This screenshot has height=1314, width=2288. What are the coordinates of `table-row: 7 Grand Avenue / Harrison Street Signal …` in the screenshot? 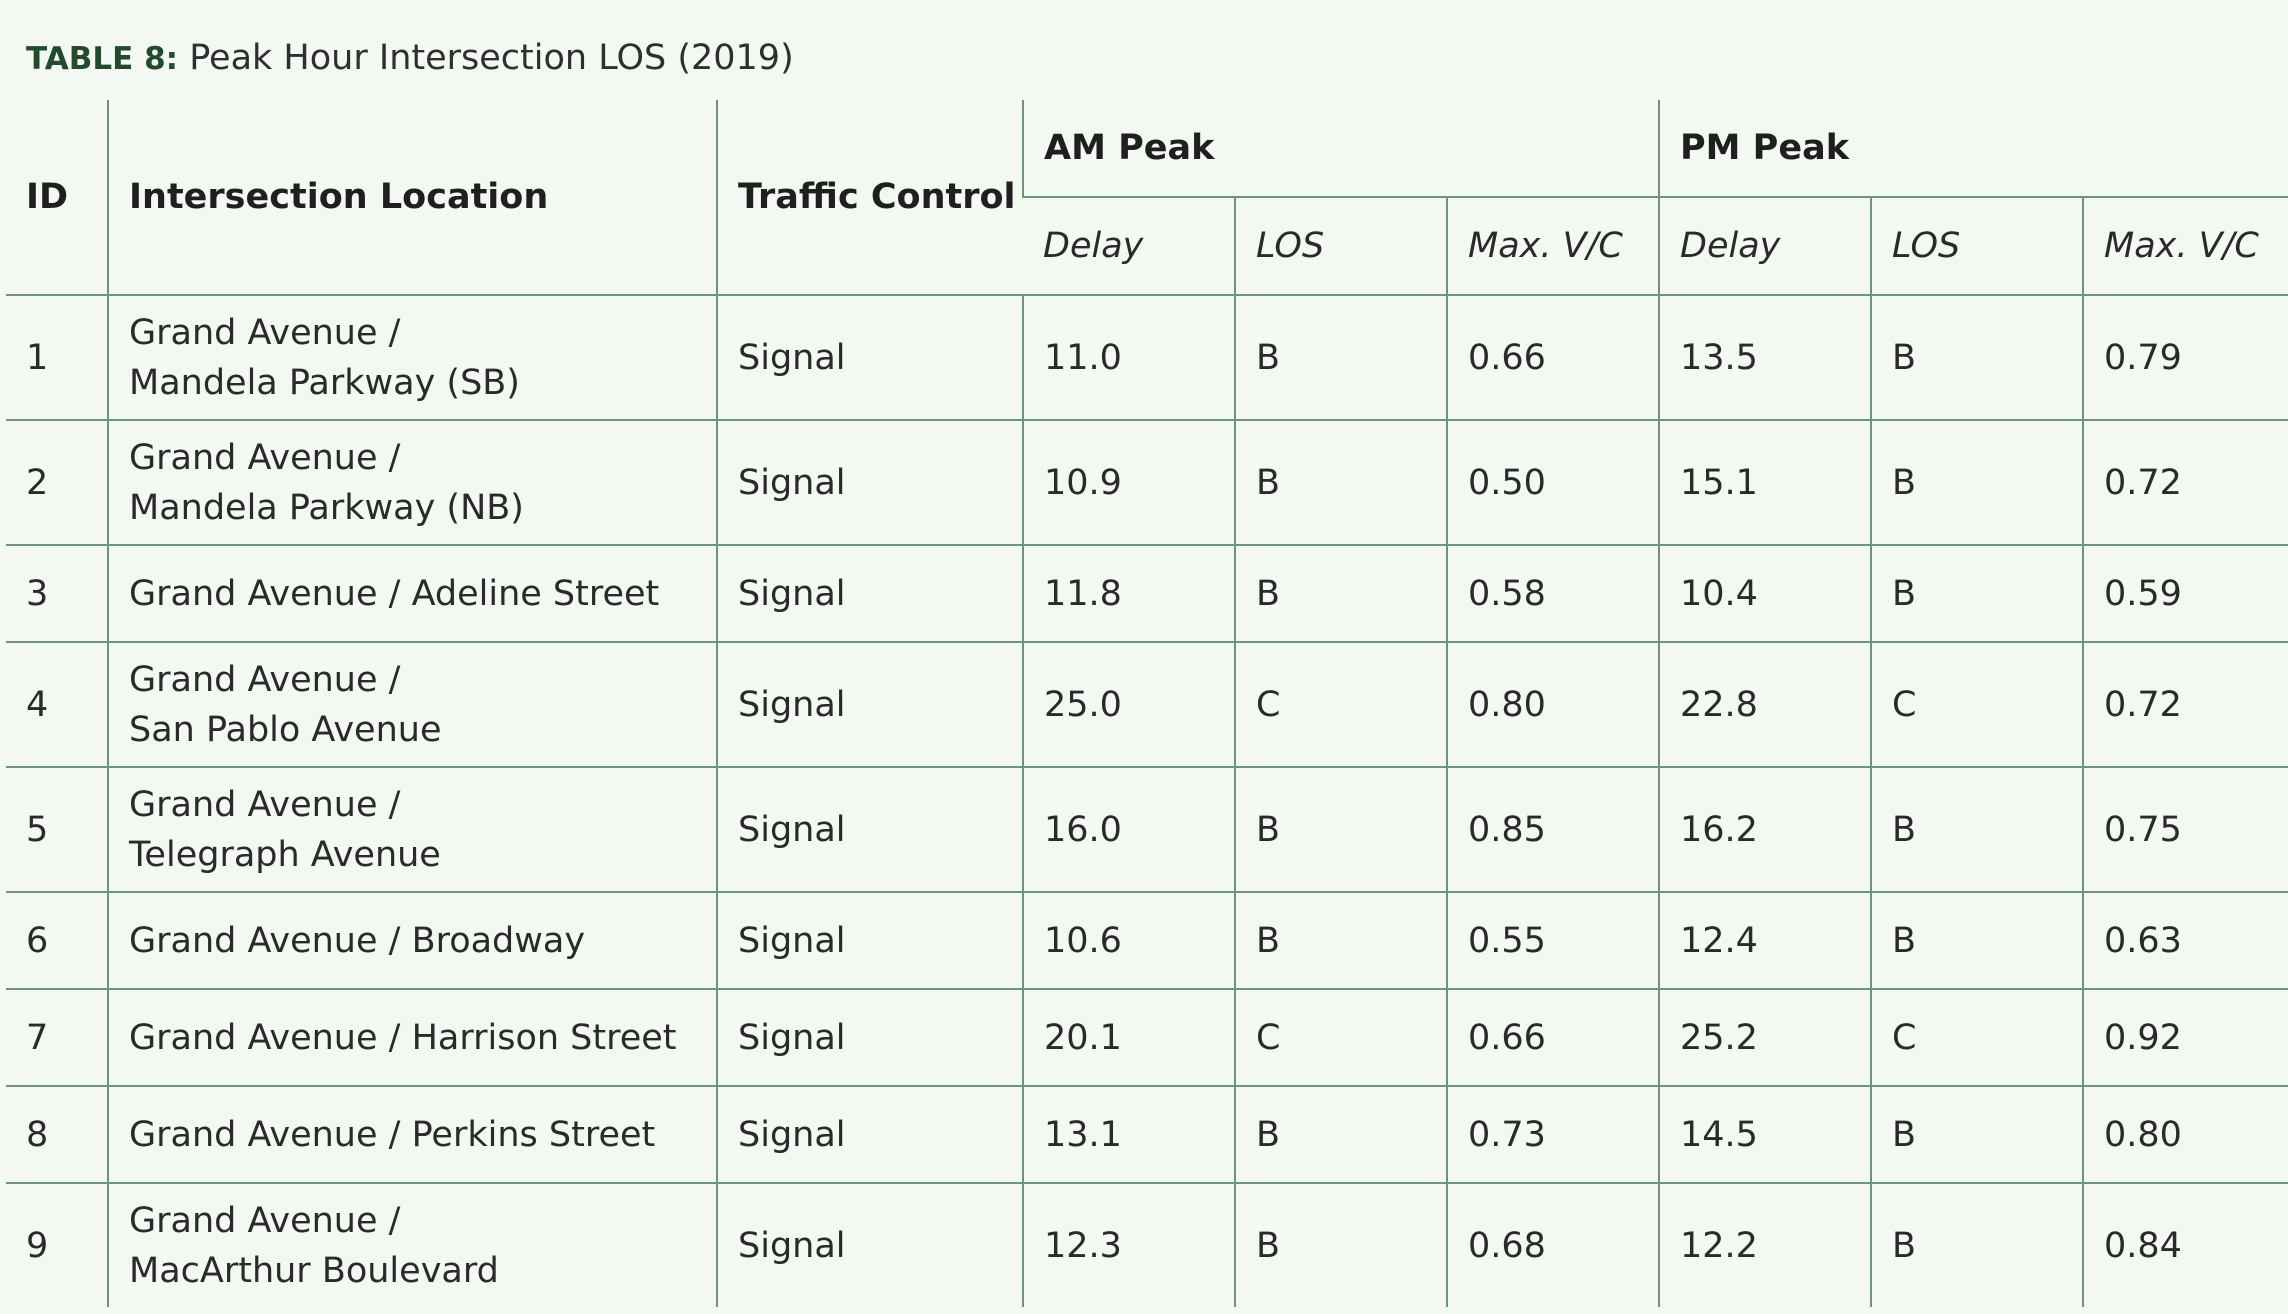 It's located at (1147, 1038).